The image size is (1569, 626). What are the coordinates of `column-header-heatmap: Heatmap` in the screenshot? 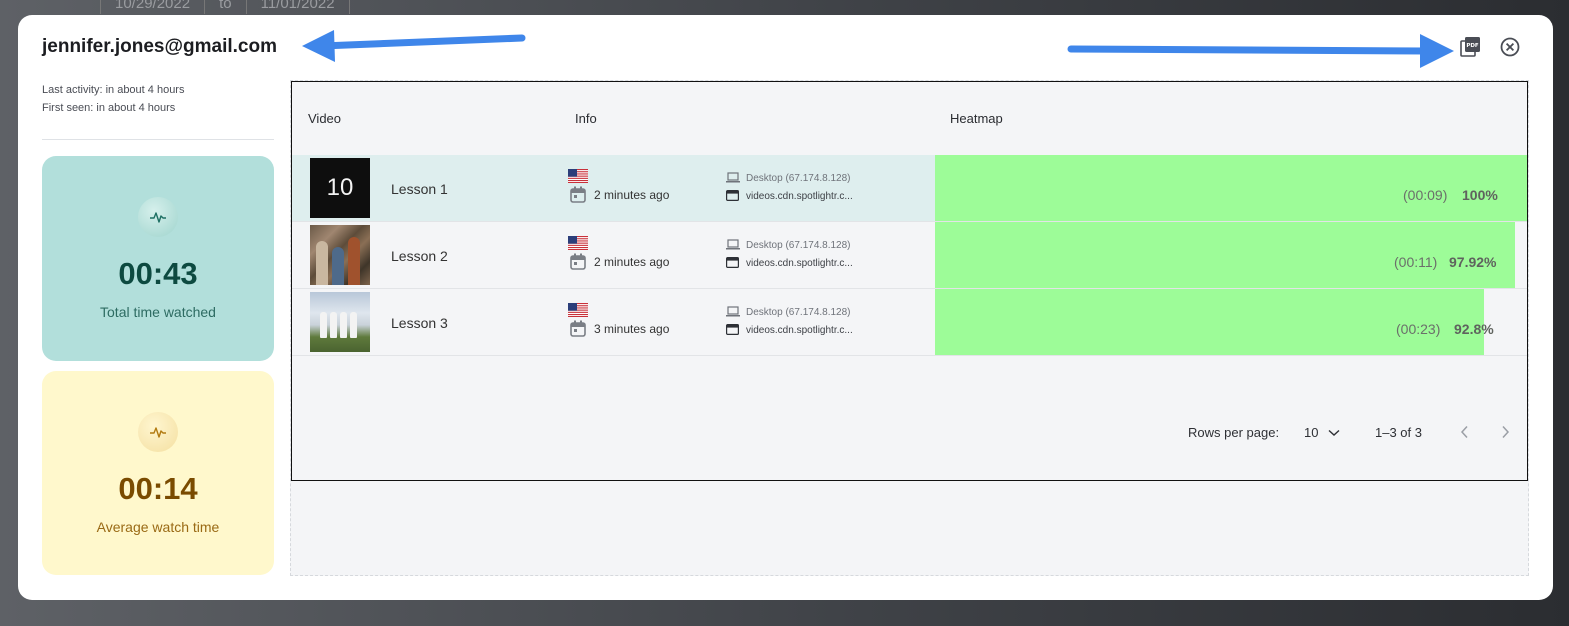 It's located at (976, 118).